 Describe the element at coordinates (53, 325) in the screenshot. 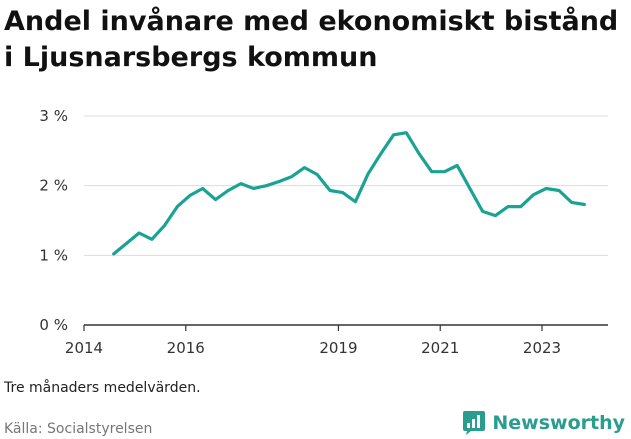

I see `y-tick-label: 0 %` at that location.